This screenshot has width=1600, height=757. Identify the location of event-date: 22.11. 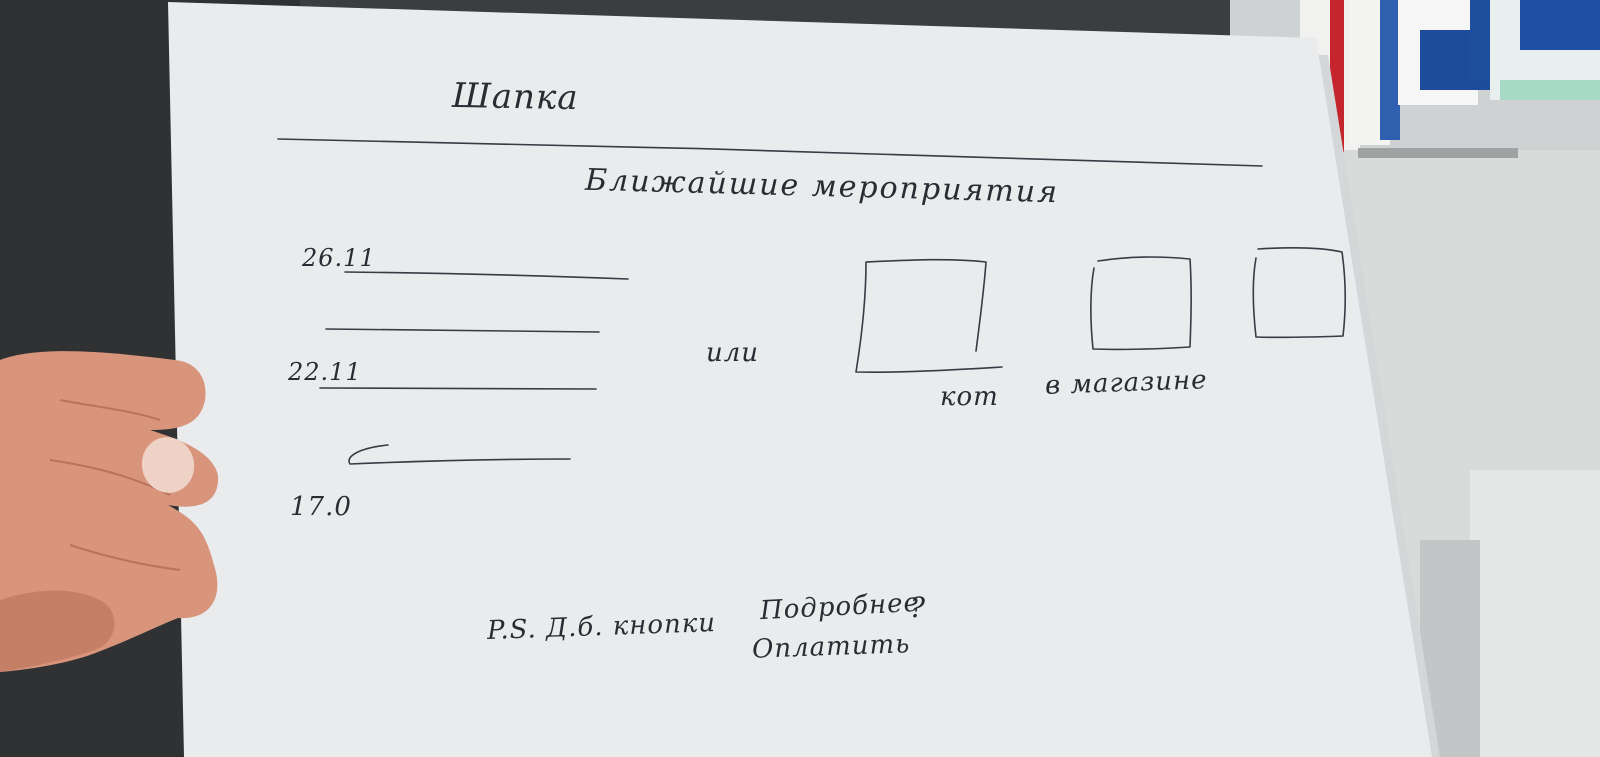
(325, 372).